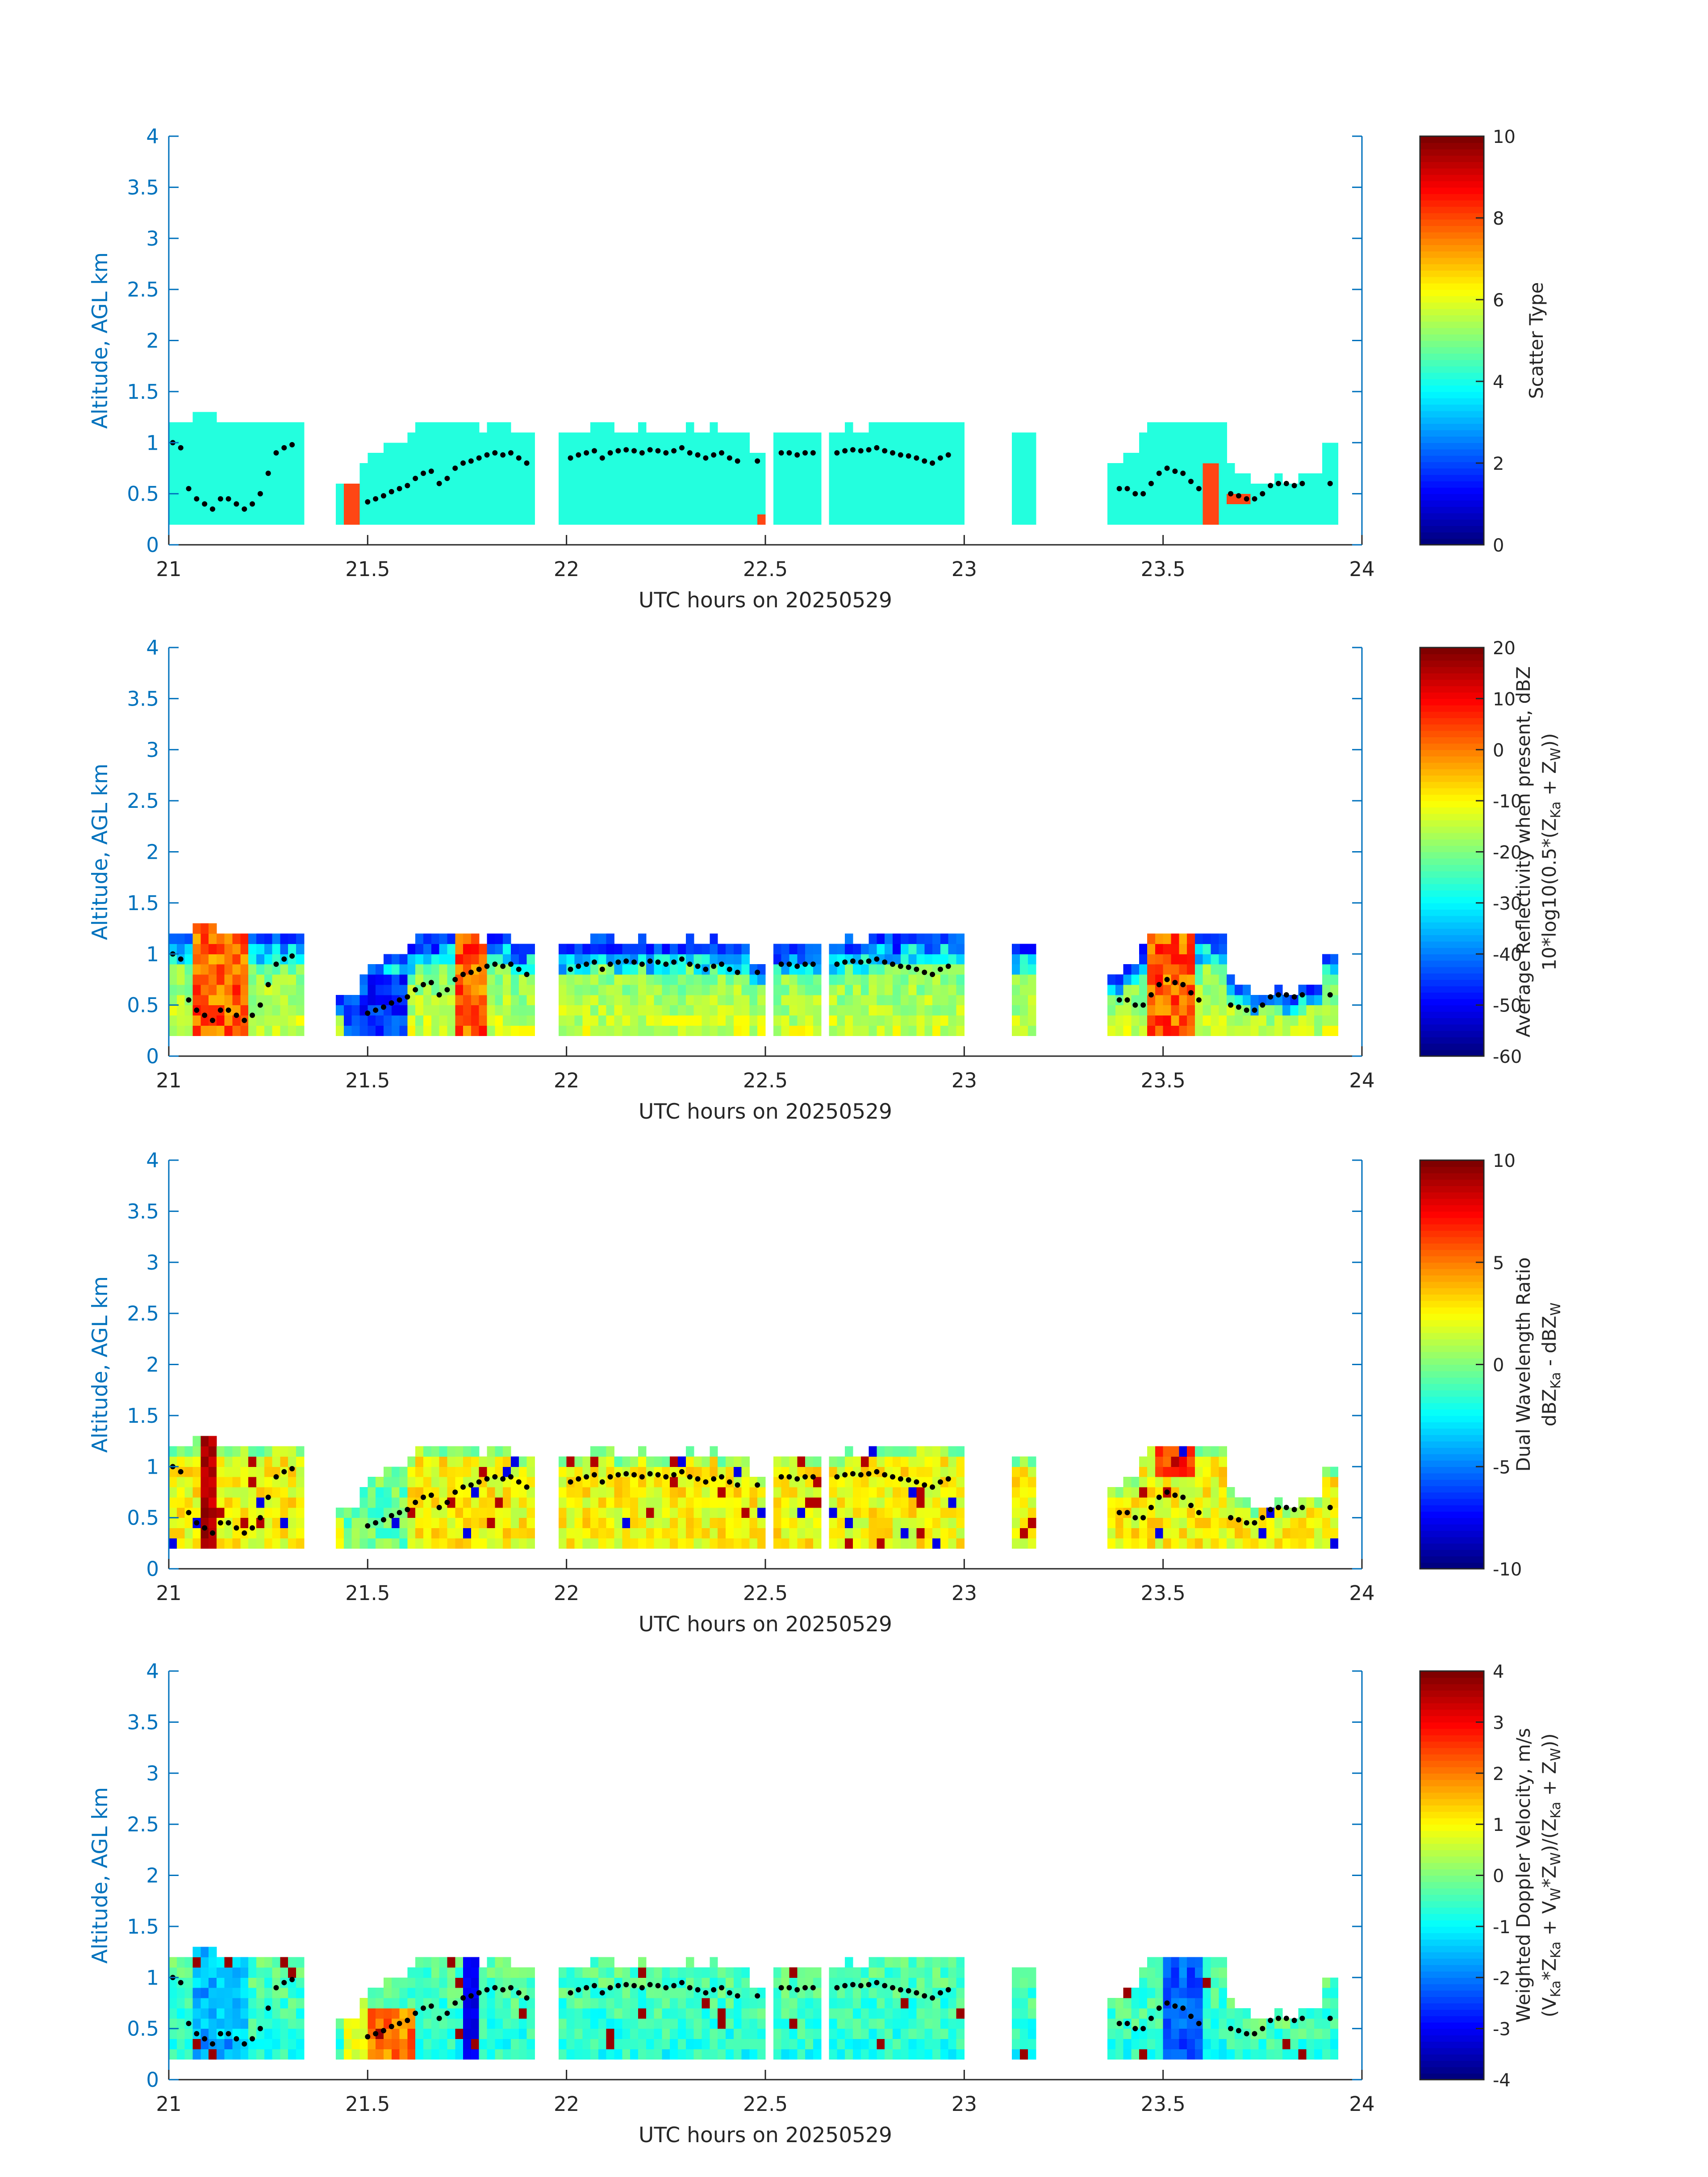 This screenshot has width=1708, height=2177. What do you see at coordinates (765, 1080) in the screenshot?
I see `x-tick-label: 22.5` at bounding box center [765, 1080].